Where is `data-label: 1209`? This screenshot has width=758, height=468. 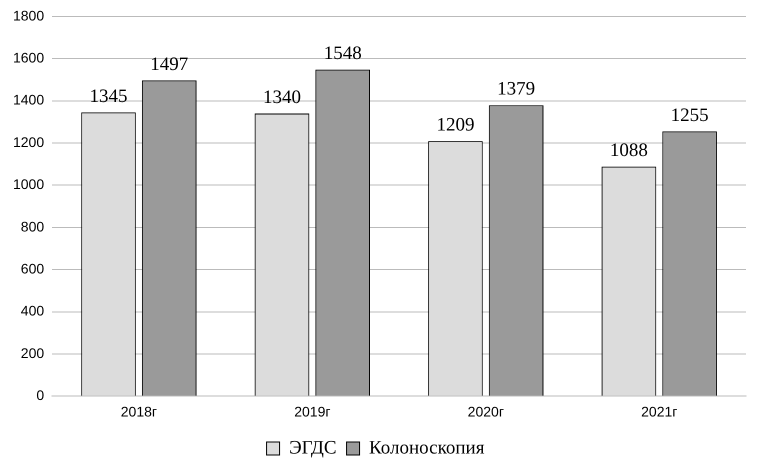
data-label: 1209 is located at coordinates (455, 125).